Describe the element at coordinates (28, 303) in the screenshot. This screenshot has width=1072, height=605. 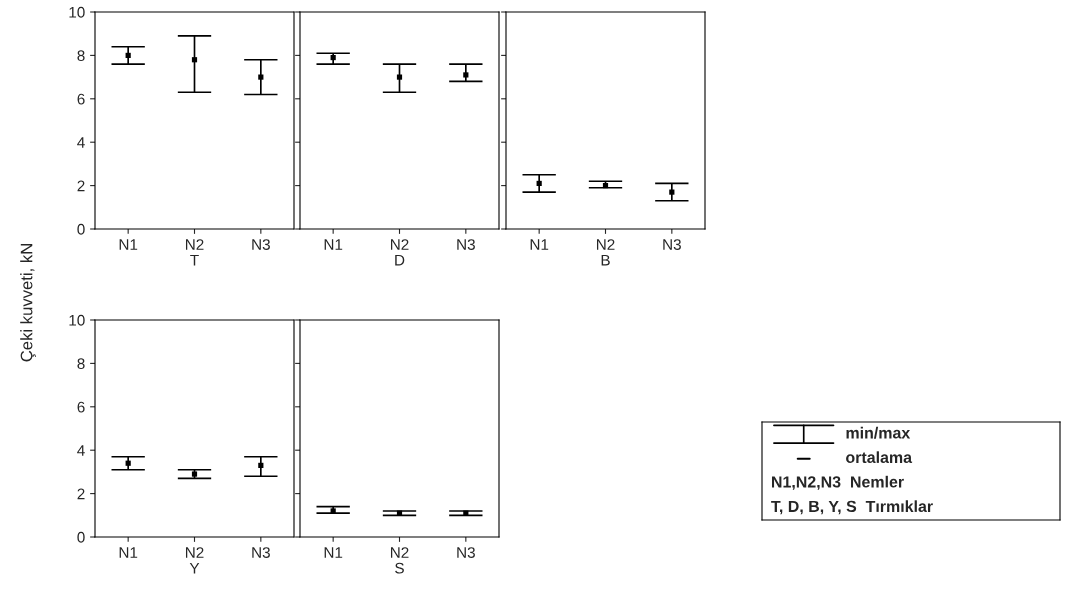
I see `y-axis-title: Çeki kuvveti, kN` at that location.